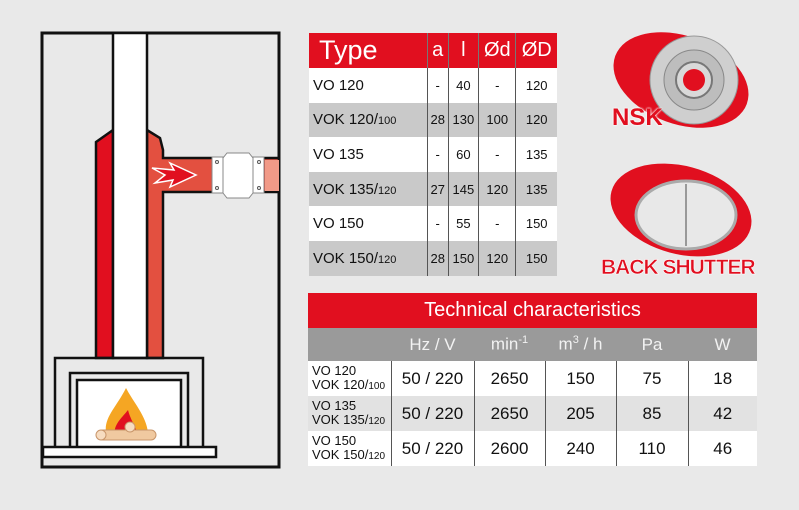  I want to click on l-cell: 55, so click(463, 223).